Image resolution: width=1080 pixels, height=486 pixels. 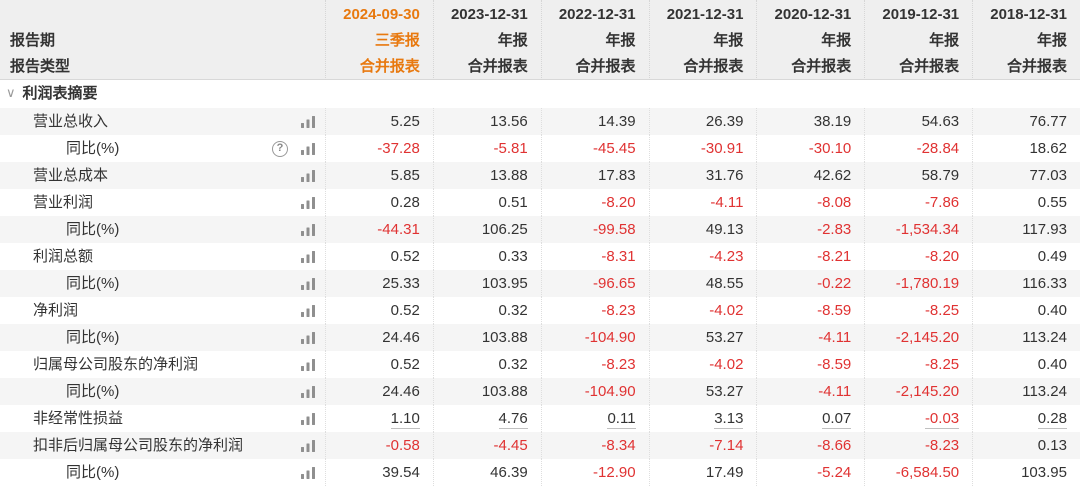 What do you see at coordinates (918, 310) in the screenshot?
I see `cell-value: -8.25` at bounding box center [918, 310].